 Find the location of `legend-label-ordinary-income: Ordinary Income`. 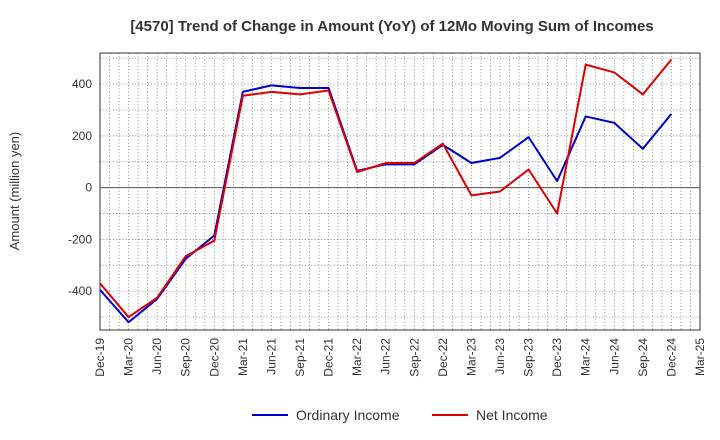

legend-label-ordinary-income: Ordinary Income is located at coordinates (348, 415).